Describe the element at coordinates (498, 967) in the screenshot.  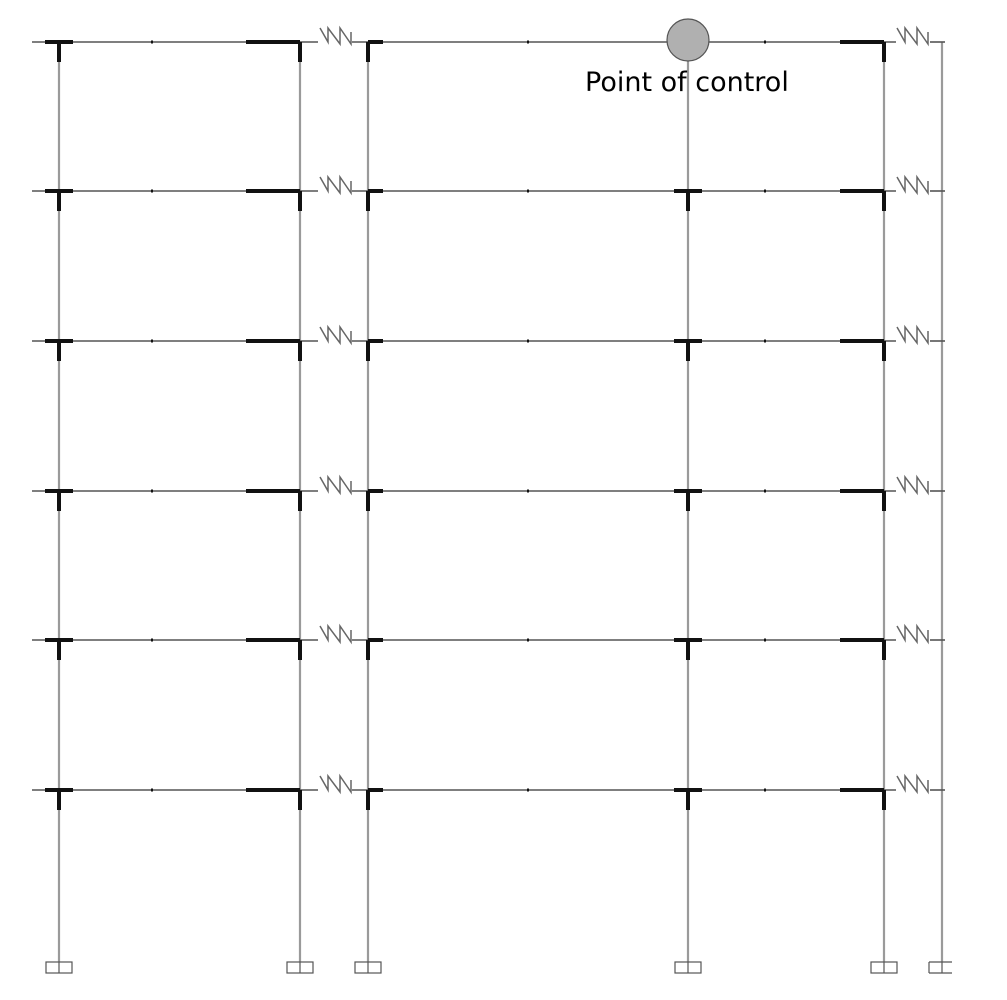
I see `base-supports` at that location.